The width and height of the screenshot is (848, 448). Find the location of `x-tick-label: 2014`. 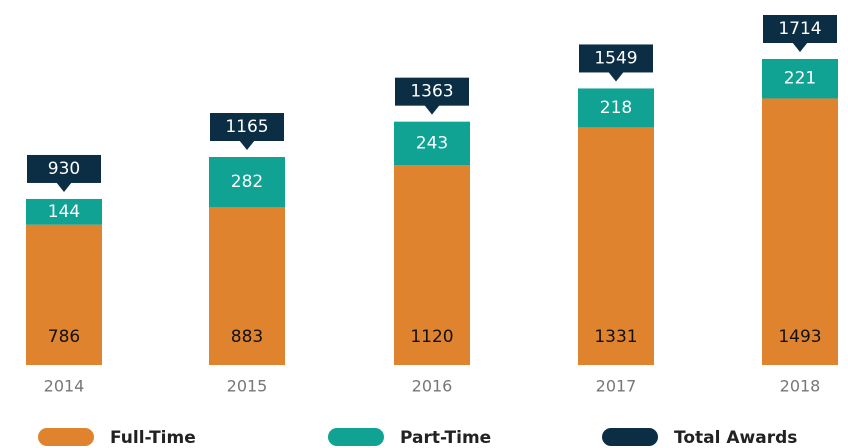

x-tick-label: 2014 is located at coordinates (64, 386).